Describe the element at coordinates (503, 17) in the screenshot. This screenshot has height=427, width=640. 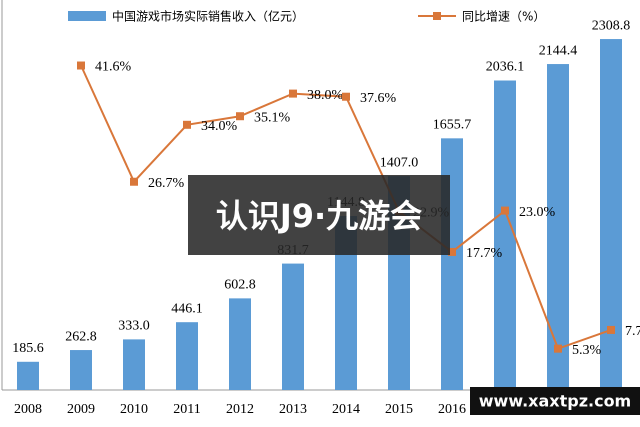
I see `legend-label: 同比增速（%）` at that location.